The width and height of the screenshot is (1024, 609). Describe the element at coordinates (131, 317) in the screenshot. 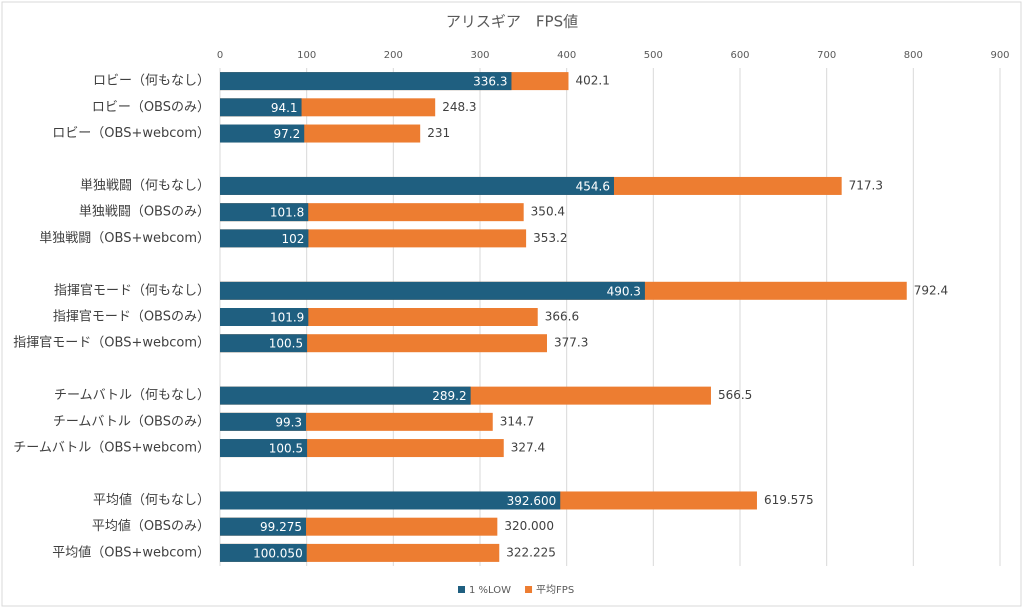

I see `y-tick-label: 指揮官モード（OBSのみ）` at that location.